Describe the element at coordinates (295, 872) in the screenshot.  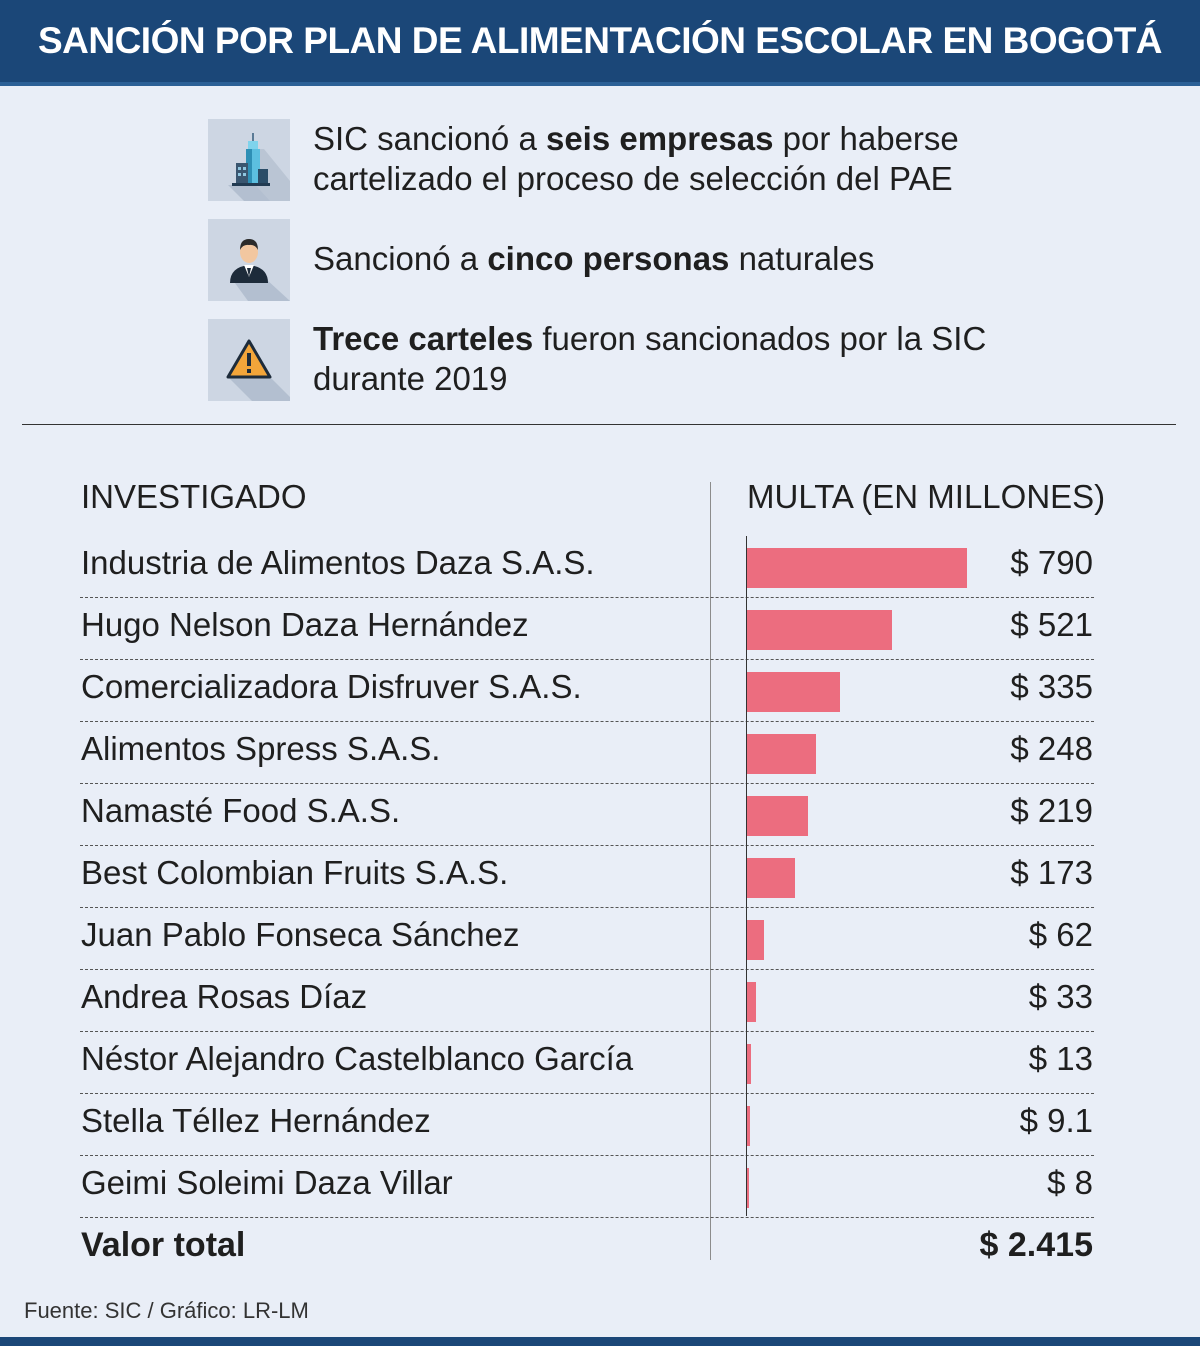
I see `row-label: Best Colombian Fruits S.A.S.` at that location.